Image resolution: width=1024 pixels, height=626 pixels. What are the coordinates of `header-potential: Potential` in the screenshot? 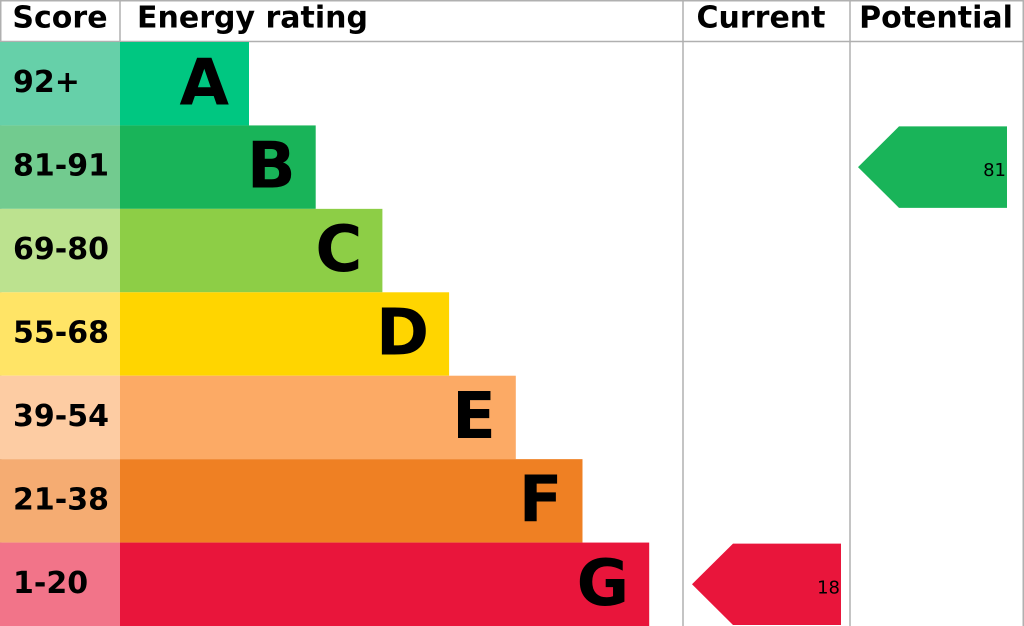 It's located at (936, 18).